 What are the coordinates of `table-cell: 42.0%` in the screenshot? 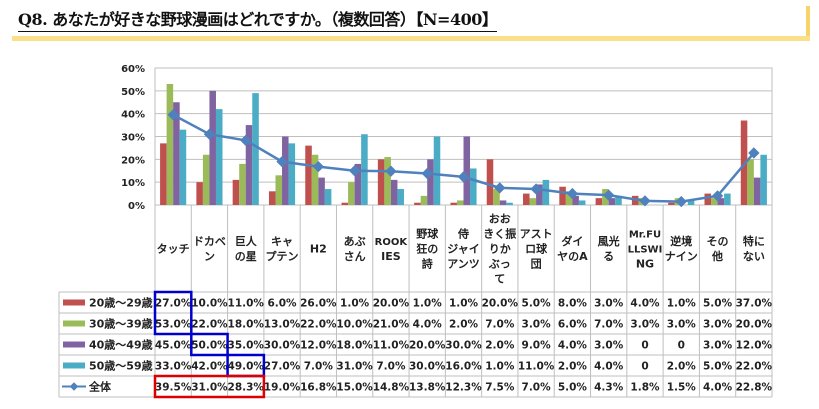 It's located at (209, 367).